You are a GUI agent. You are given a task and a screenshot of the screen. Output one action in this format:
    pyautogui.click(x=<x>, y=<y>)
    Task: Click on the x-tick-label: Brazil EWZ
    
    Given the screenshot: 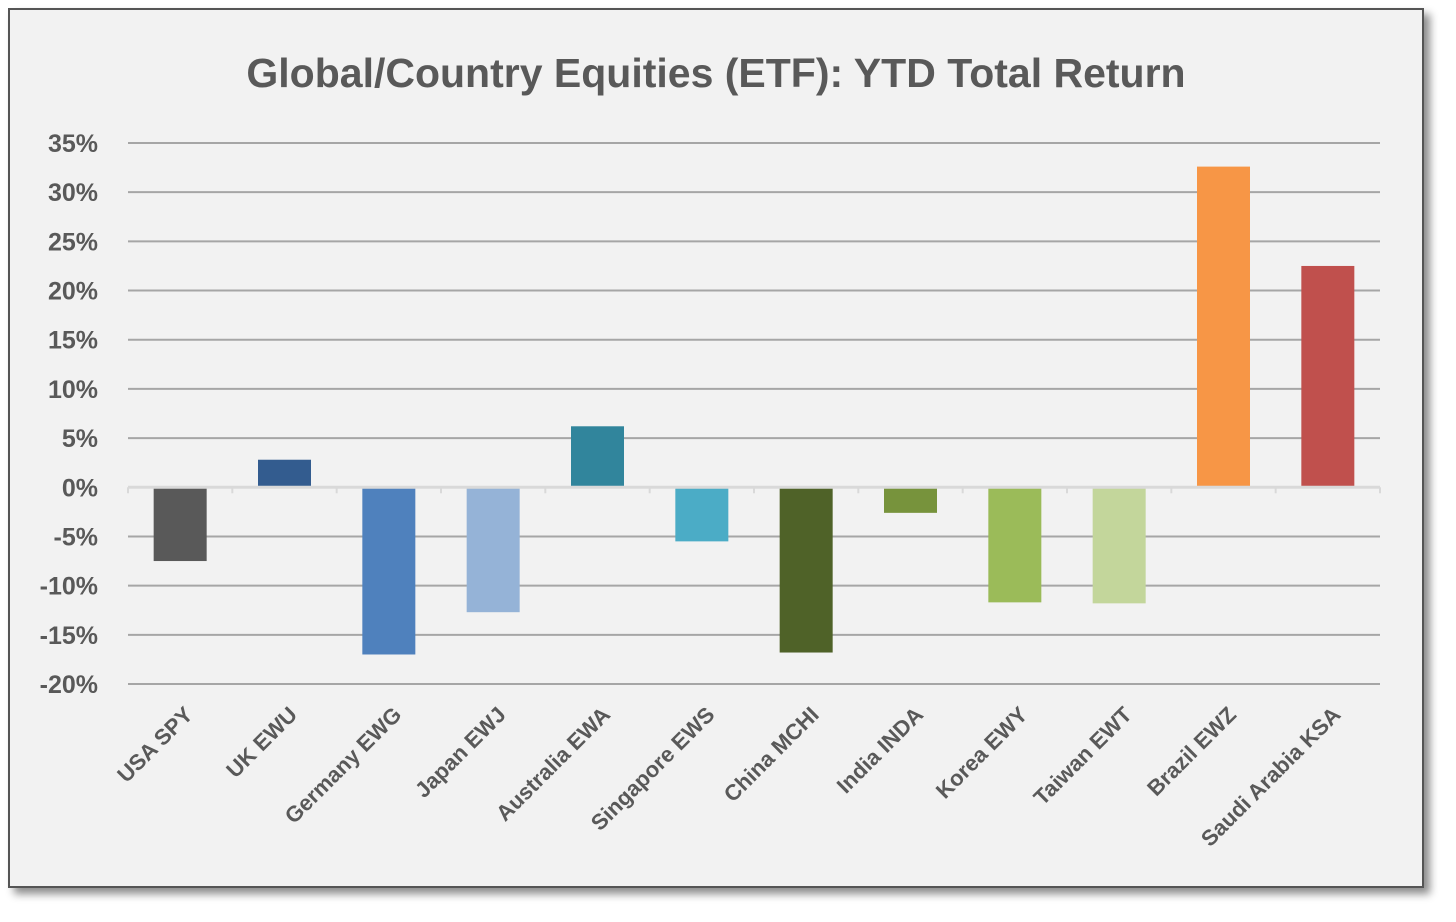 What is the action you would take?
    pyautogui.click(x=1191, y=751)
    